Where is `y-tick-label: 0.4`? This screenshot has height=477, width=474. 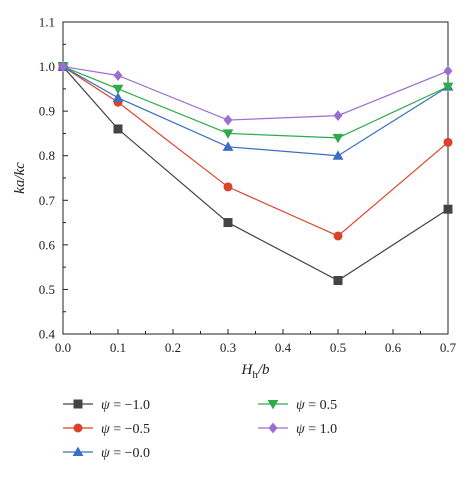 y-tick-label: 0.4 is located at coordinates (47, 334).